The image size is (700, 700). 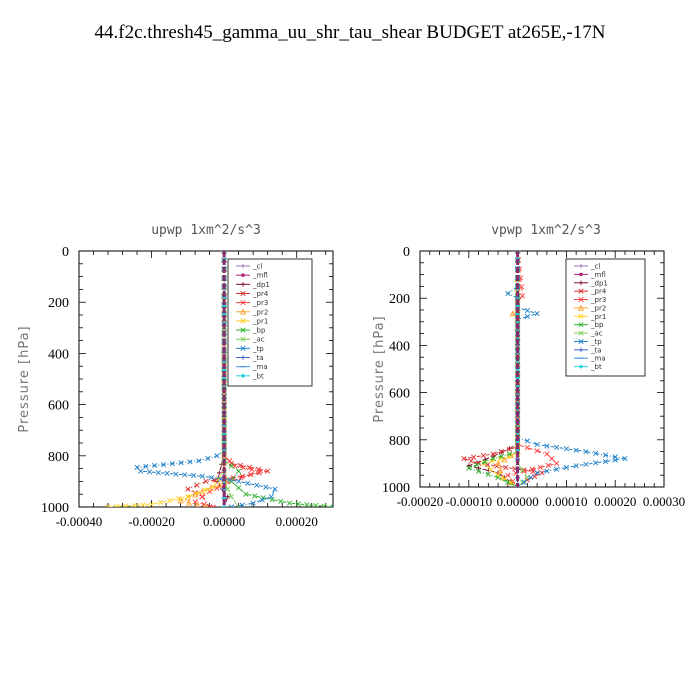 What do you see at coordinates (379, 368) in the screenshot?
I see `y-axis-label: Pressure [hPa]` at bounding box center [379, 368].